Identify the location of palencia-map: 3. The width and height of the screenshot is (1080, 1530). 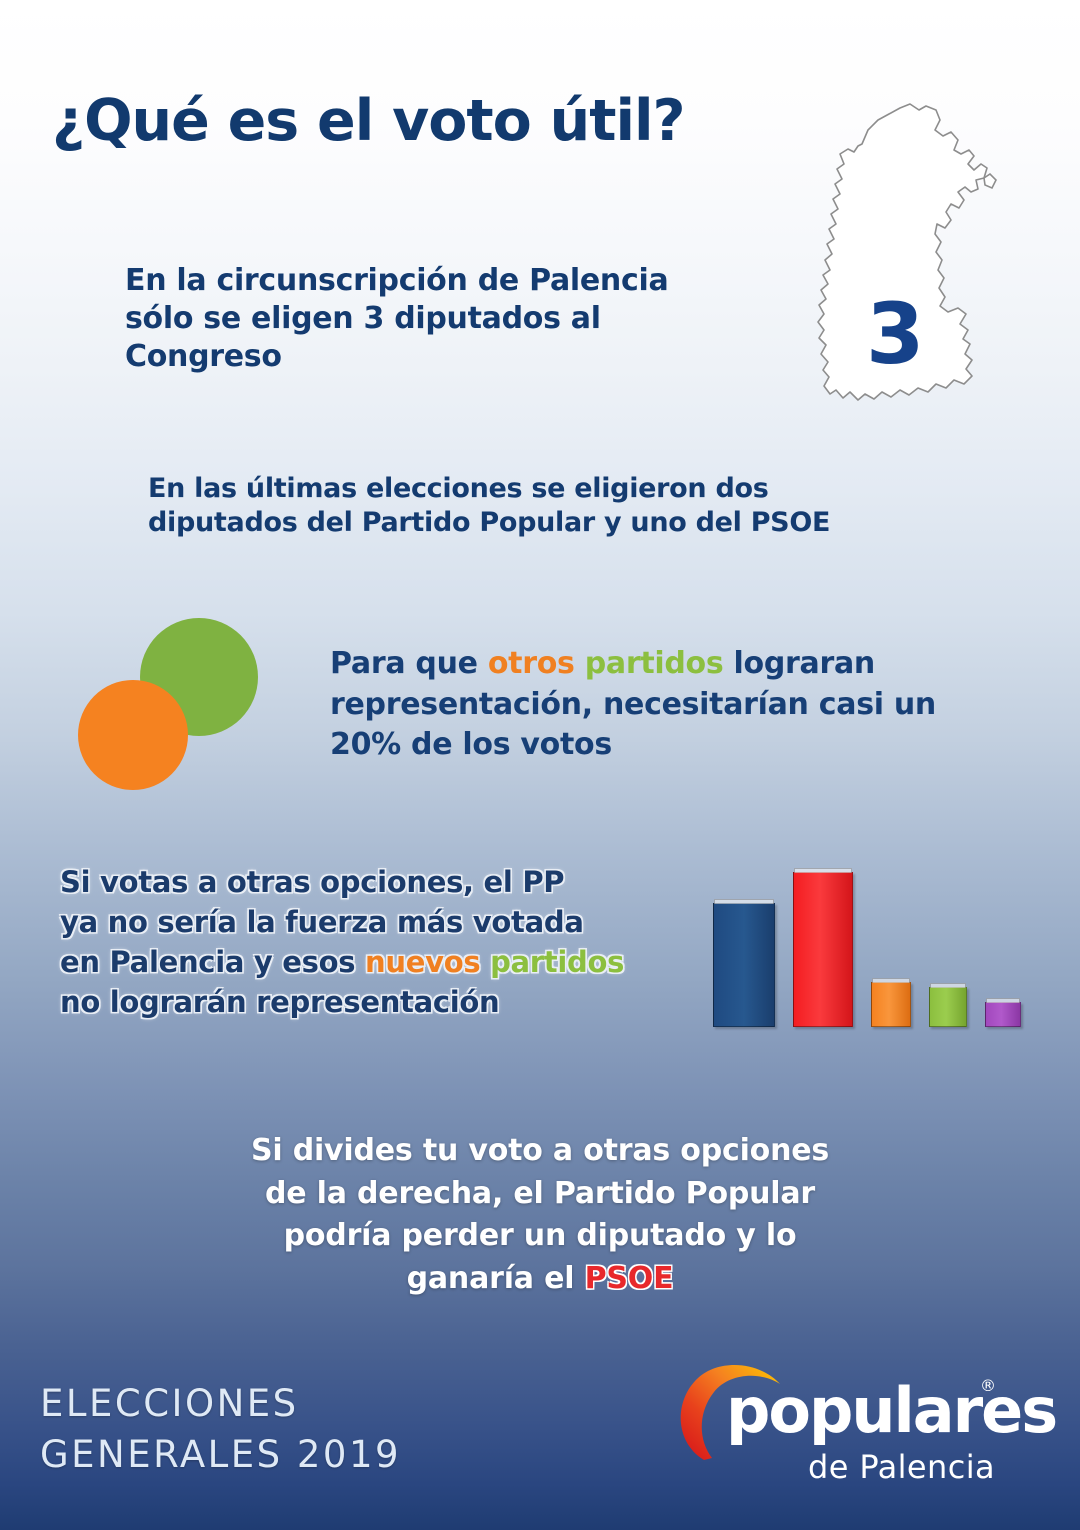
(913, 267).